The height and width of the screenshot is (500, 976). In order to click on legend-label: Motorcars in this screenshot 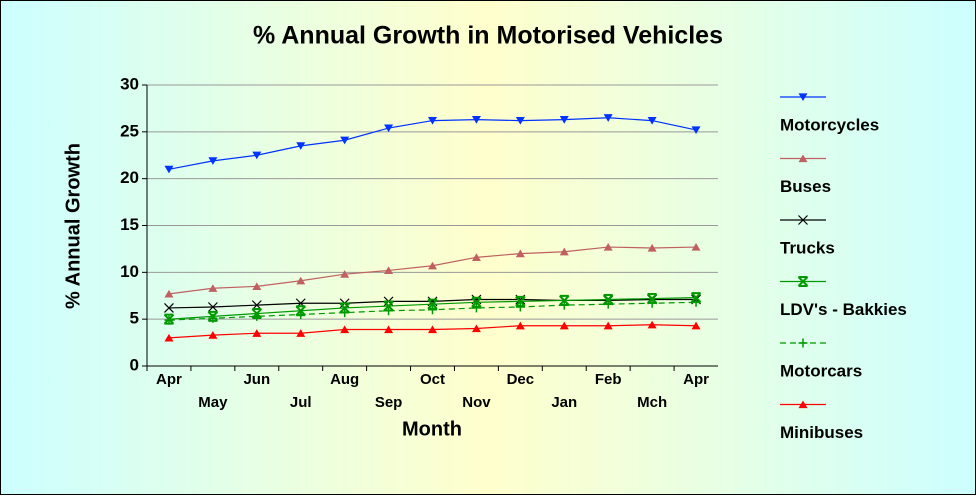, I will do `click(821, 370)`.